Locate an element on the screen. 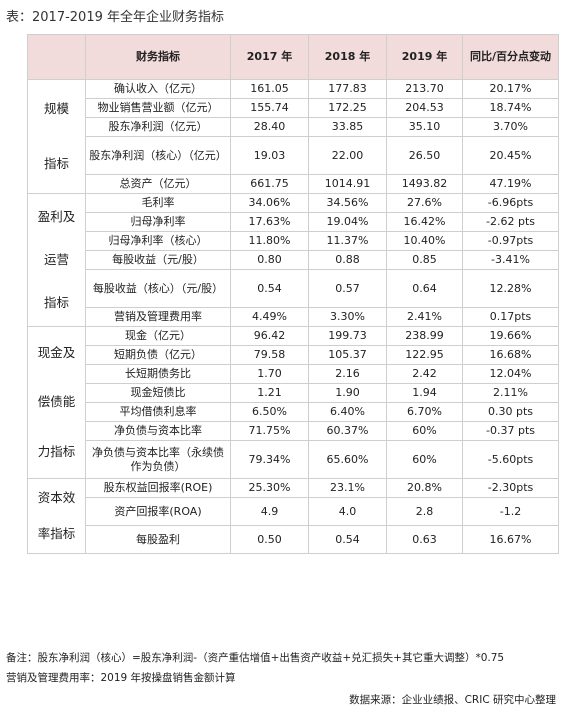  value-cell-y2019: 27.6% is located at coordinates (424, 203).